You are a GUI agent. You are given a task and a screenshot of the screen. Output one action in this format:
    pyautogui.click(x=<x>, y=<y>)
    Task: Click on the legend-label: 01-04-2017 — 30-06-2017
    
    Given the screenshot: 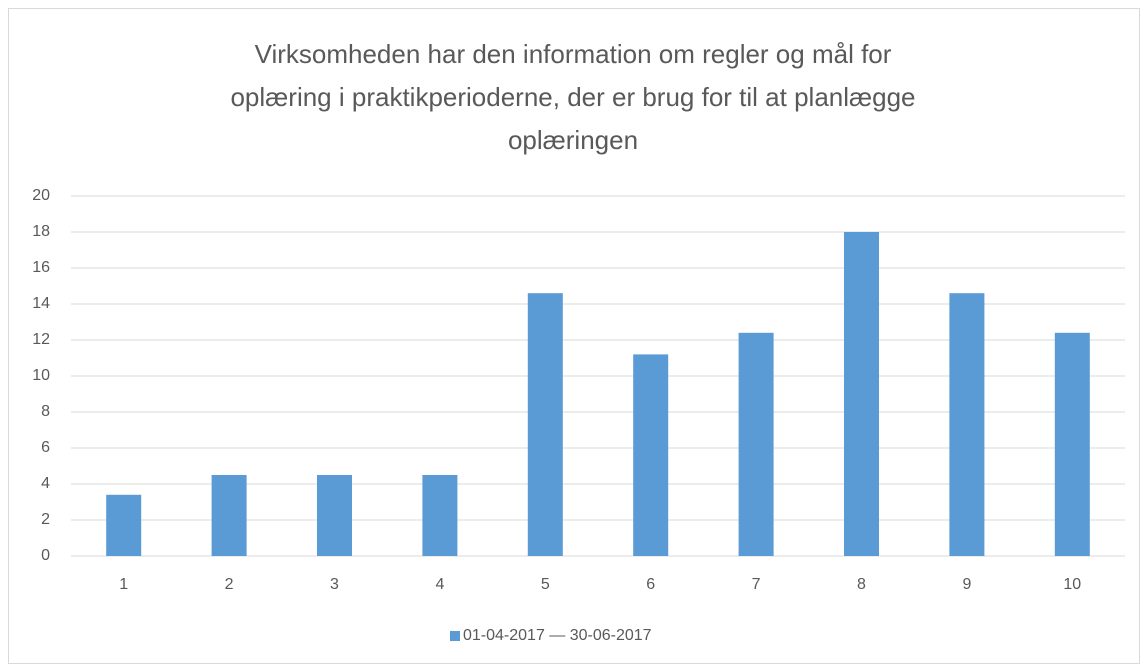 What is the action you would take?
    pyautogui.click(x=557, y=635)
    